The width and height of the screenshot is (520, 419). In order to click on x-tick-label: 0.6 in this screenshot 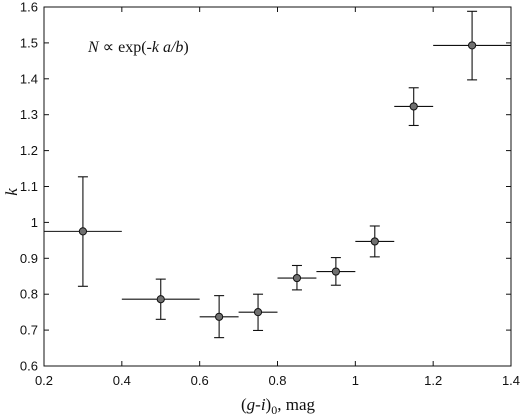, I will do `click(200, 380)`.